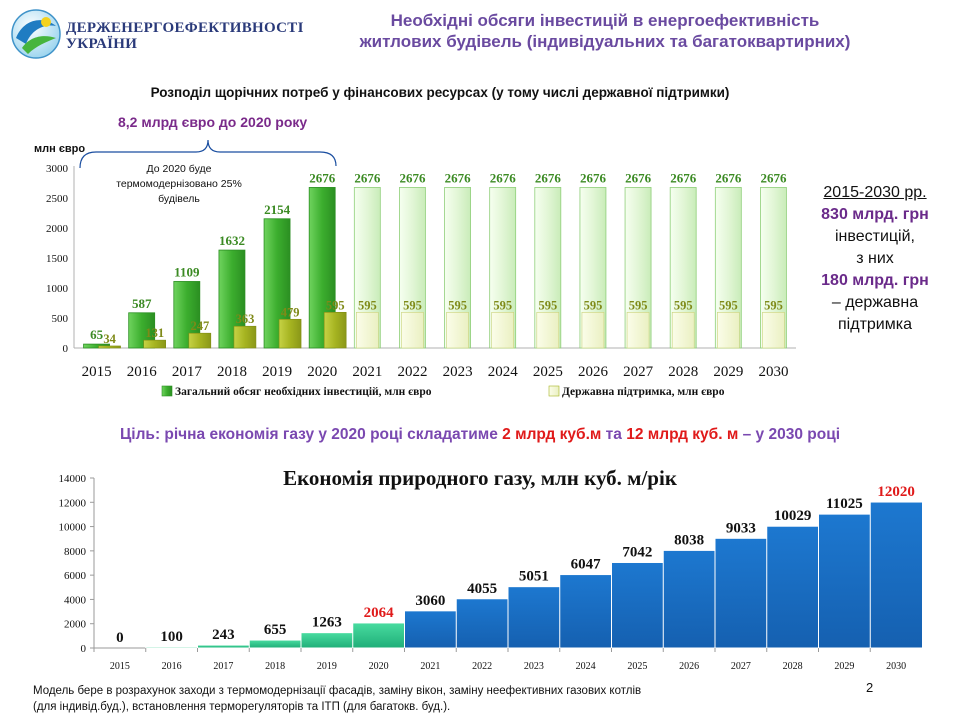 The height and width of the screenshot is (720, 960). What do you see at coordinates (57, 169) in the screenshot?
I see `chart1-y-tick-label: 3000` at bounding box center [57, 169].